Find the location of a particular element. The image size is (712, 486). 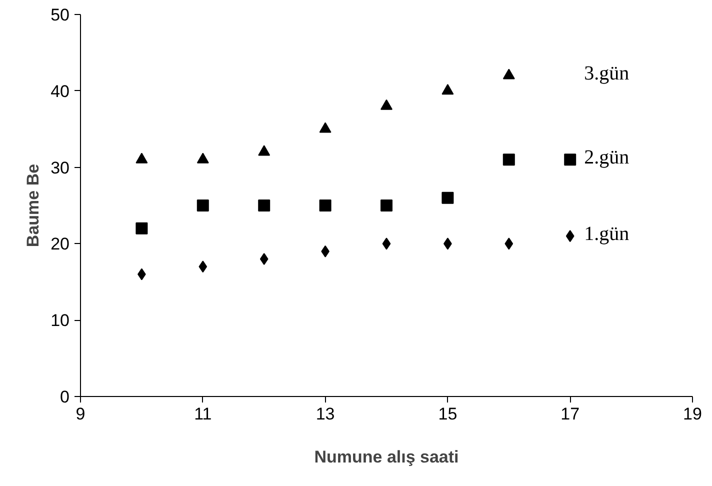

x-tick-label: 11 is located at coordinates (203, 414).